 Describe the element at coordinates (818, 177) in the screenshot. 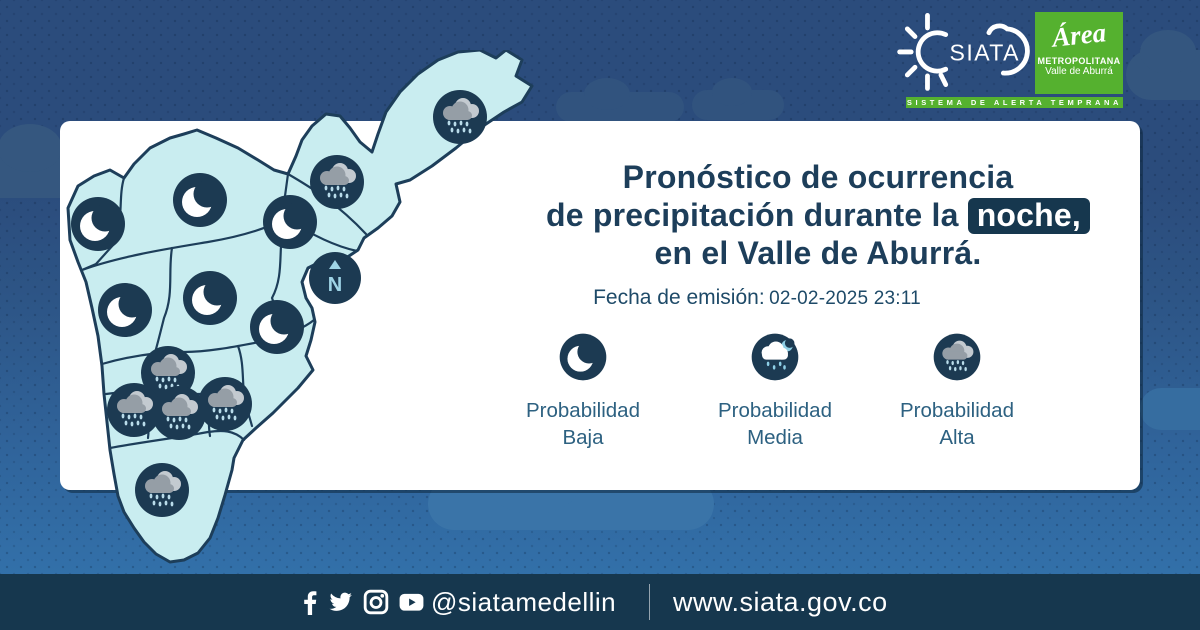

I see `title-line1: Pronóstico de ocurrencia` at that location.